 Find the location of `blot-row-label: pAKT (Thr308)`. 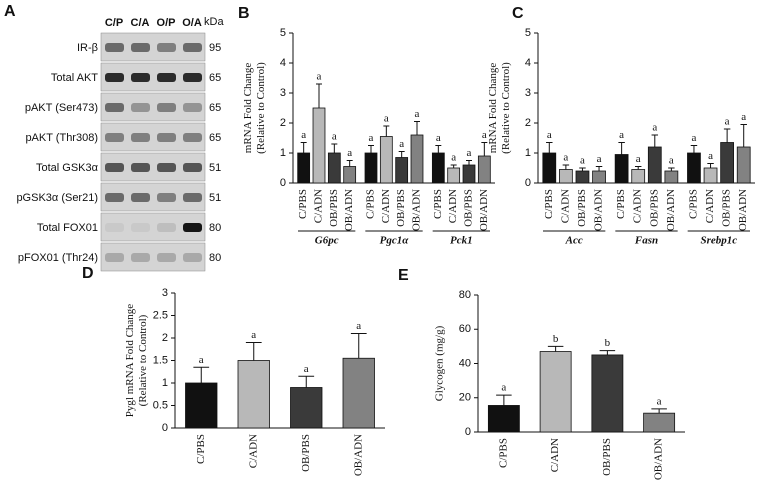

blot-row-label: pAKT (Thr308) is located at coordinates (61, 138).